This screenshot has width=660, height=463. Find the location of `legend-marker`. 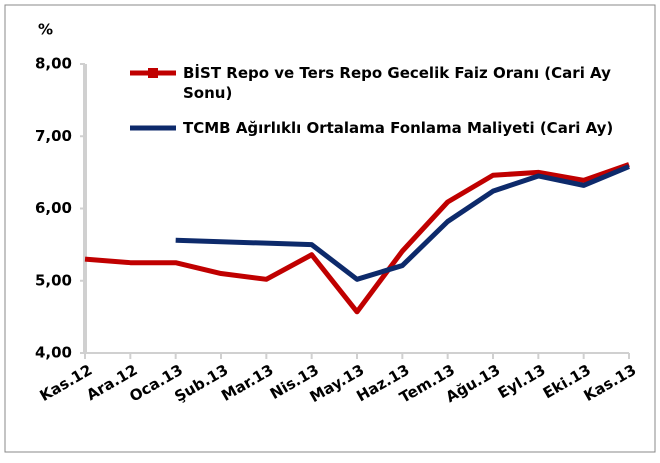

legend-marker is located at coordinates (153, 73).